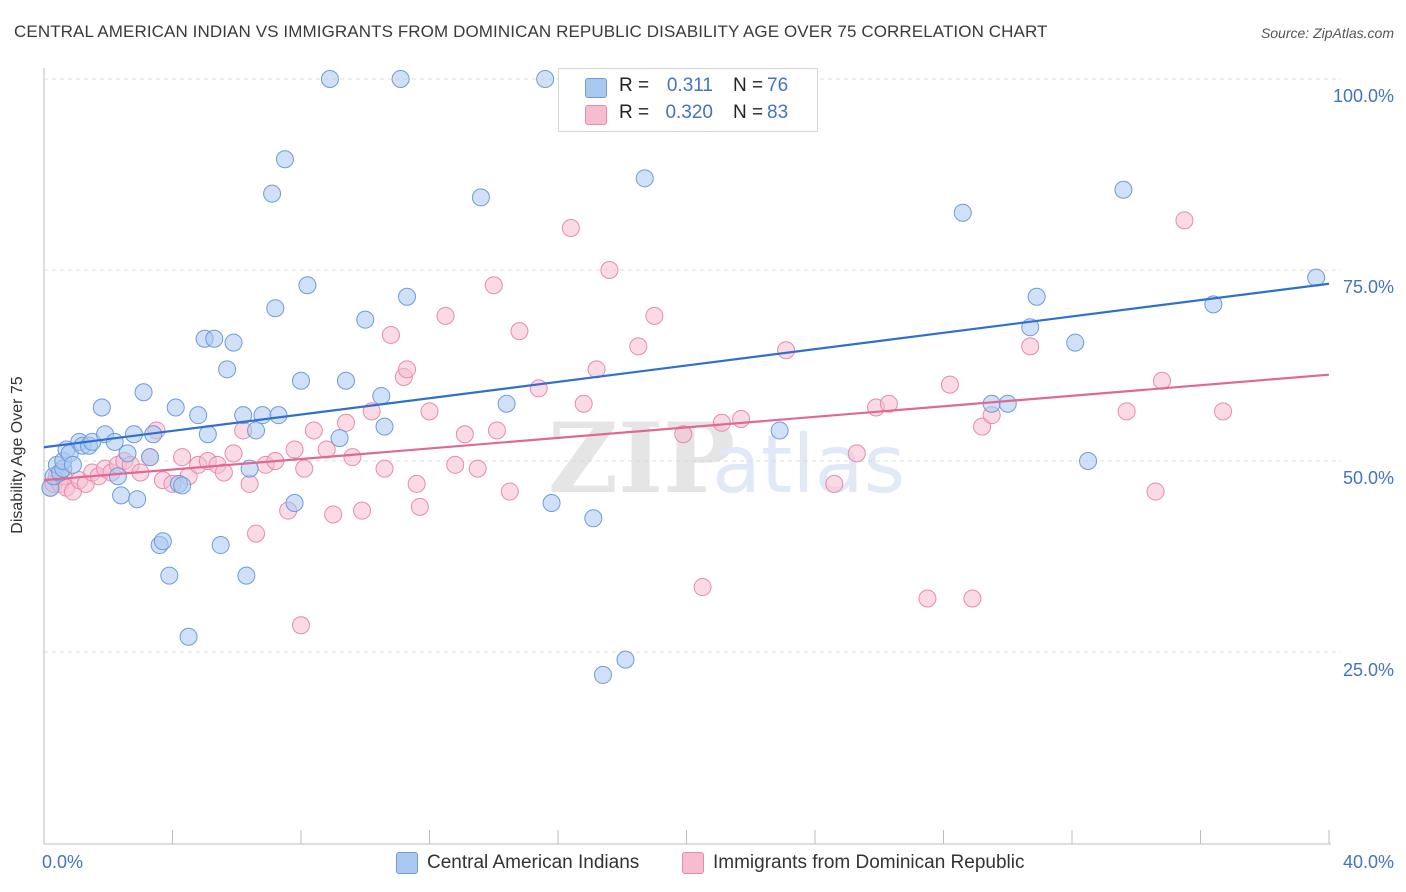  I want to click on series-legend-label-blue: Central American Indians, so click(533, 862).